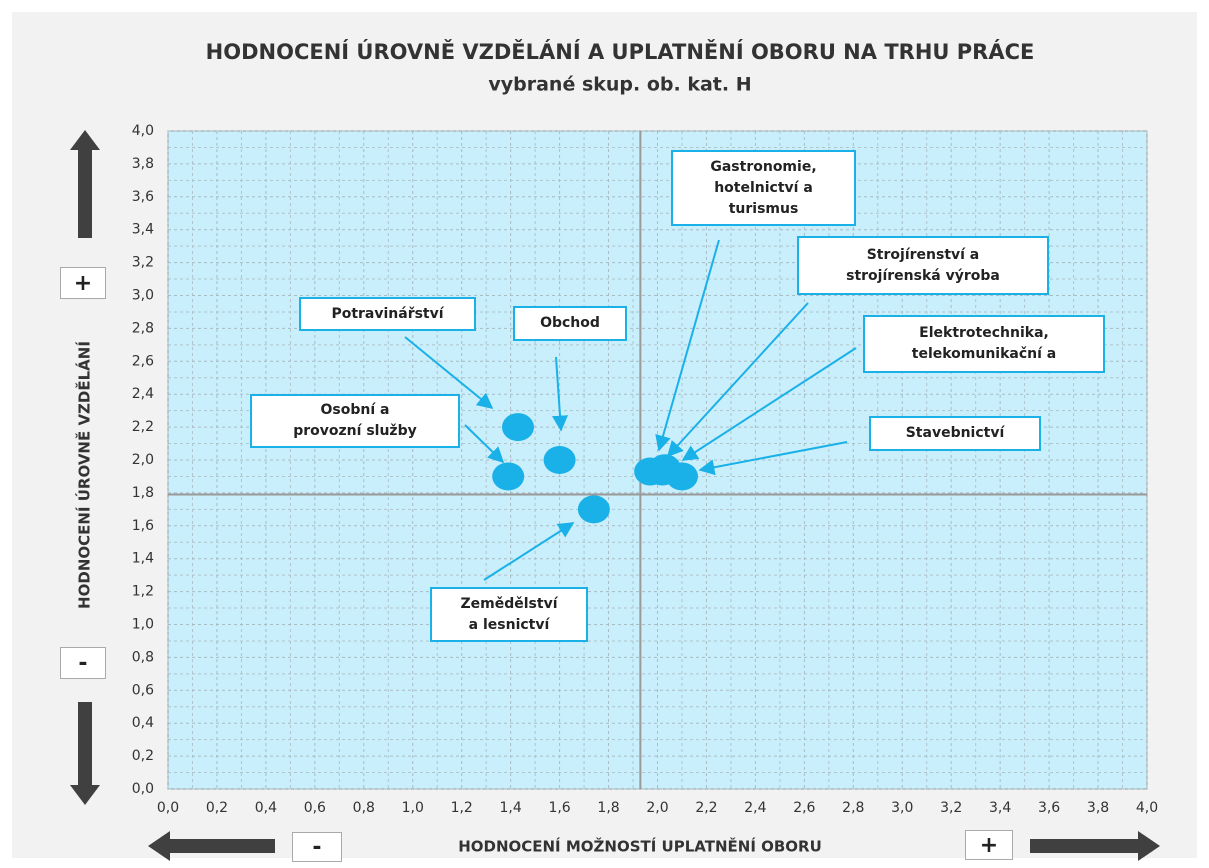 This screenshot has height=868, width=1209. Describe the element at coordinates (619, 85) in the screenshot. I see `chart-subtitle: vybrané skup. ob. kat. H` at that location.